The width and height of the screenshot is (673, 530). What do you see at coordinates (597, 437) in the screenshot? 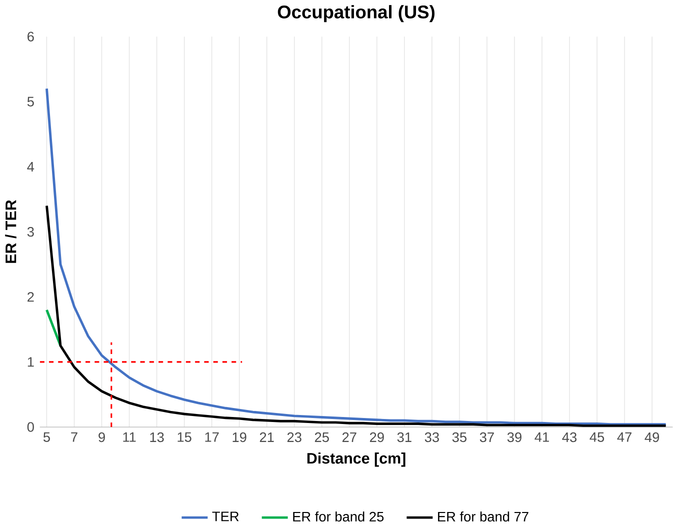
I see `x-tick-label: 45` at bounding box center [597, 437].